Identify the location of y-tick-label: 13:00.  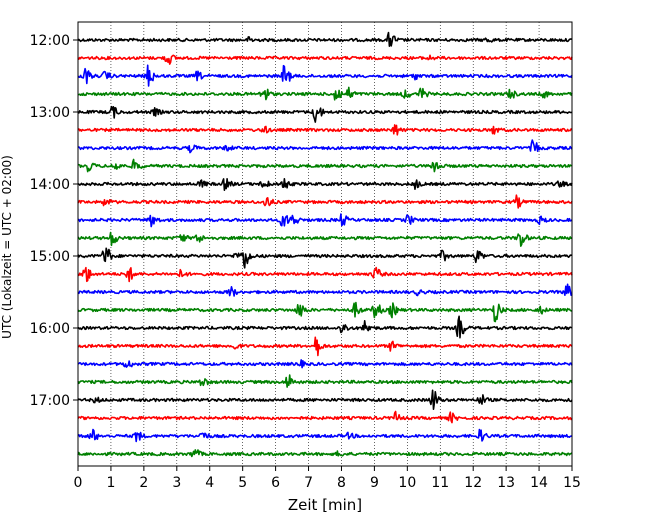
(50, 113).